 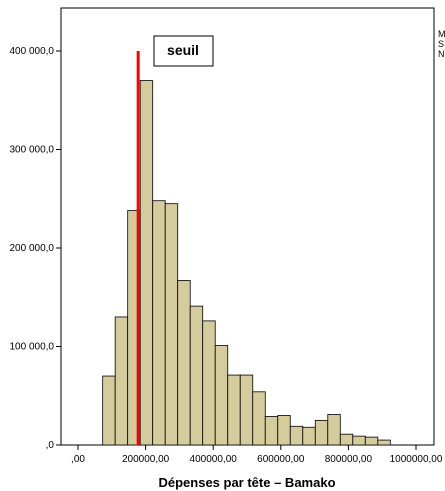 I want to click on x-tick-label: 600000,00, so click(x=281, y=459).